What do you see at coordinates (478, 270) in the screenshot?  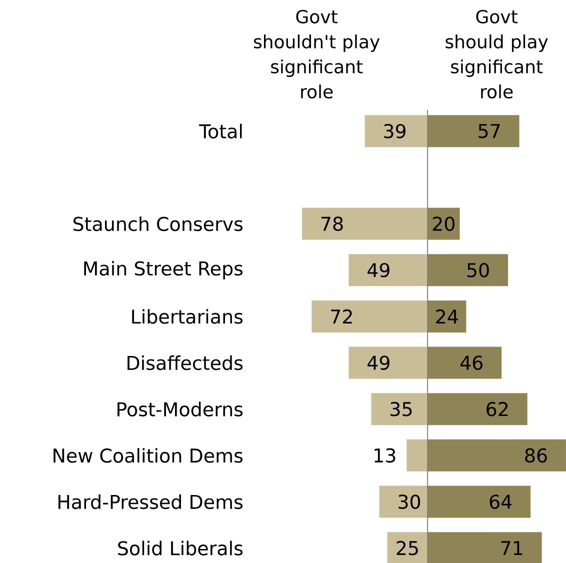 I see `data-label: 50` at bounding box center [478, 270].